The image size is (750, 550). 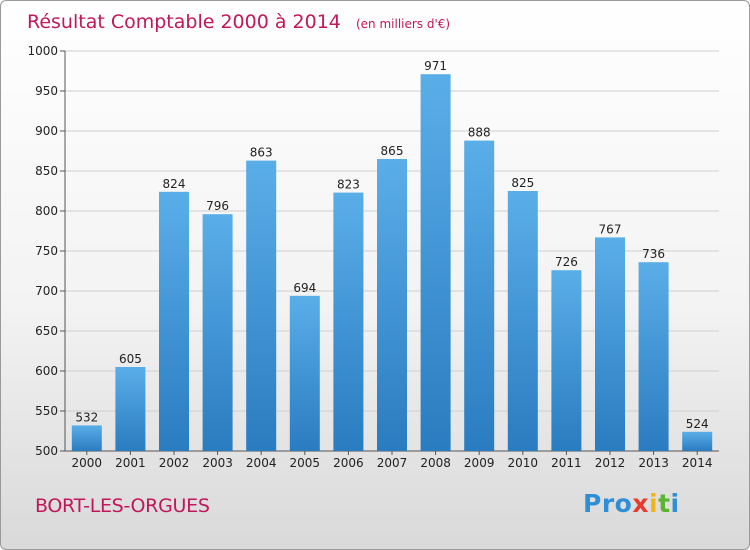 I want to click on x-tick-label-2014: 2014, so click(x=697, y=463).